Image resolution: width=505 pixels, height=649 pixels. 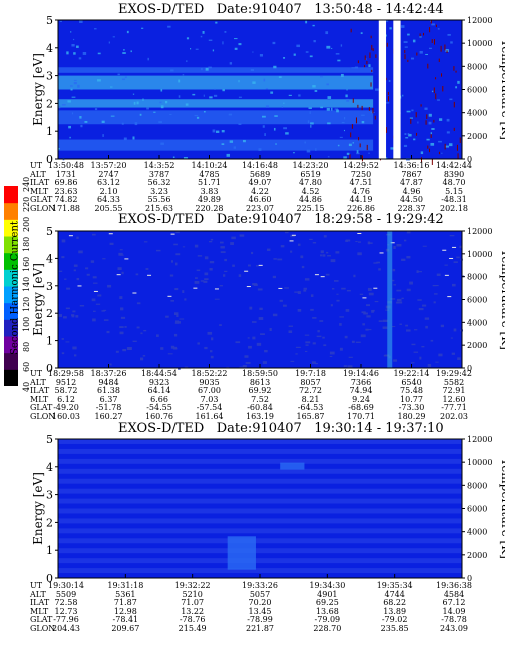 I want to click on ephemeris-value: 160.76, so click(x=159, y=416).